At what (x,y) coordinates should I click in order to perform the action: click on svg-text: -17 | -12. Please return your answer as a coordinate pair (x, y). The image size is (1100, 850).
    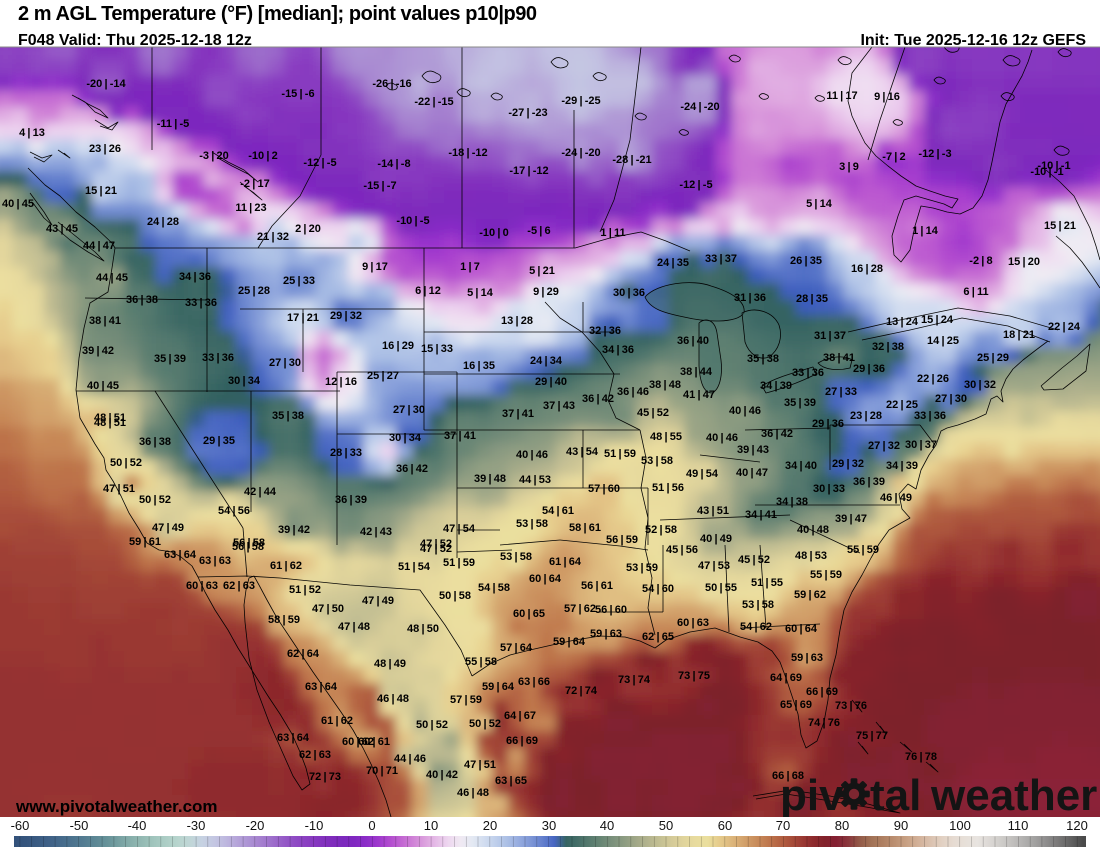
    Looking at the image, I should click on (528, 171).